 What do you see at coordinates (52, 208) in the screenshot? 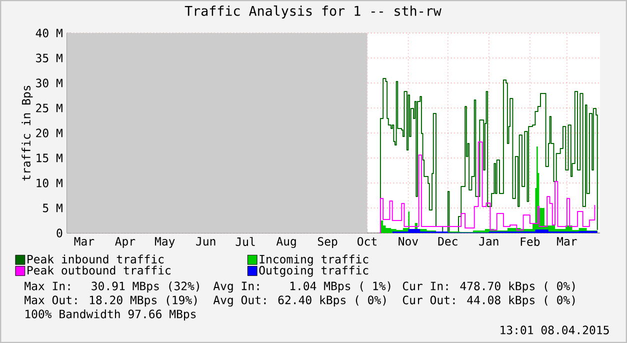
I see `y-tick-label: 5 M` at bounding box center [52, 208].